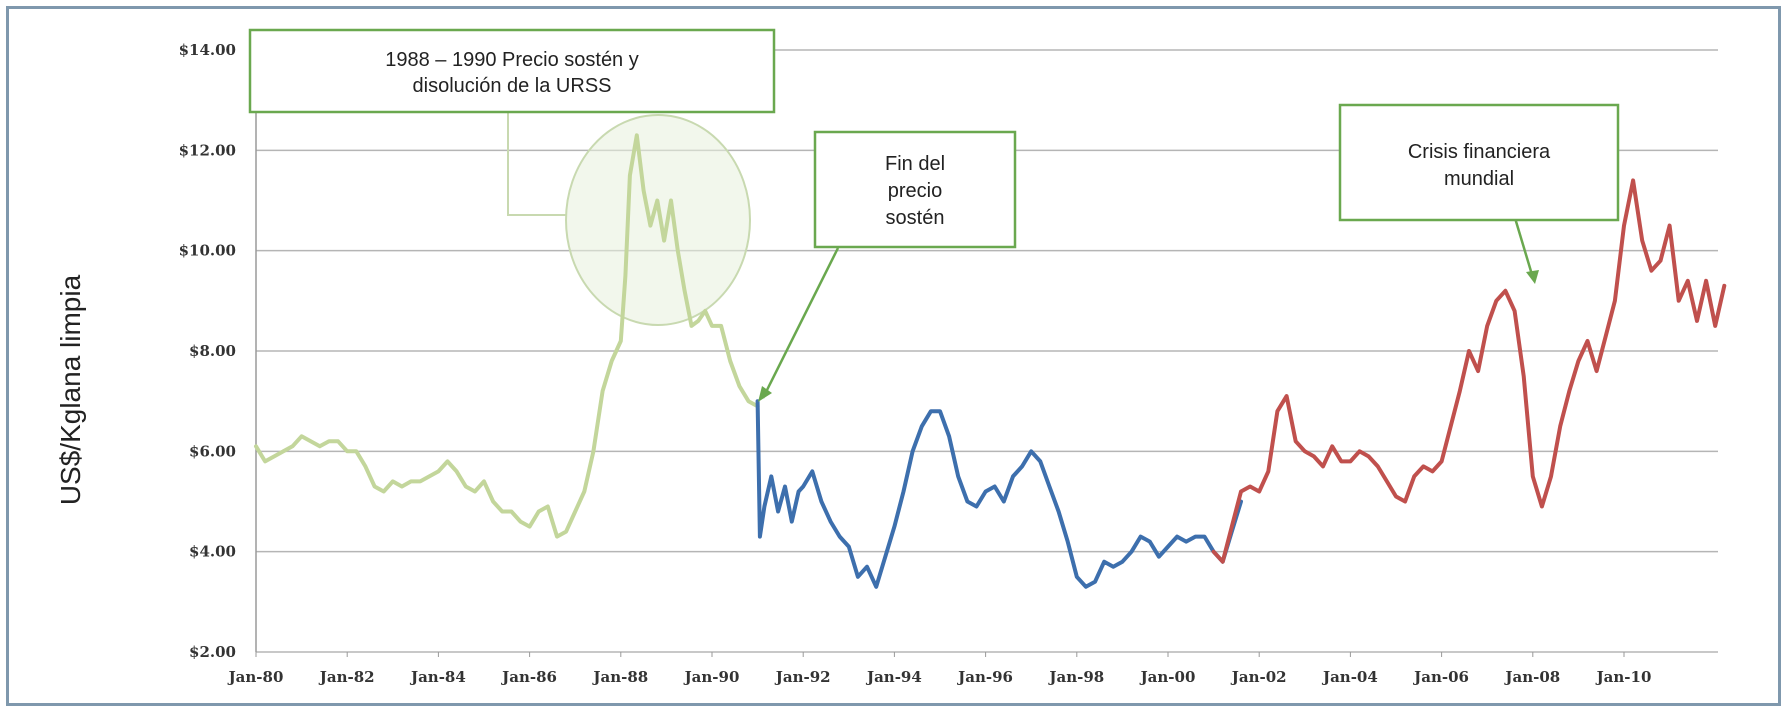  I want to click on x-tick-label: Jan-84, so click(437, 677).